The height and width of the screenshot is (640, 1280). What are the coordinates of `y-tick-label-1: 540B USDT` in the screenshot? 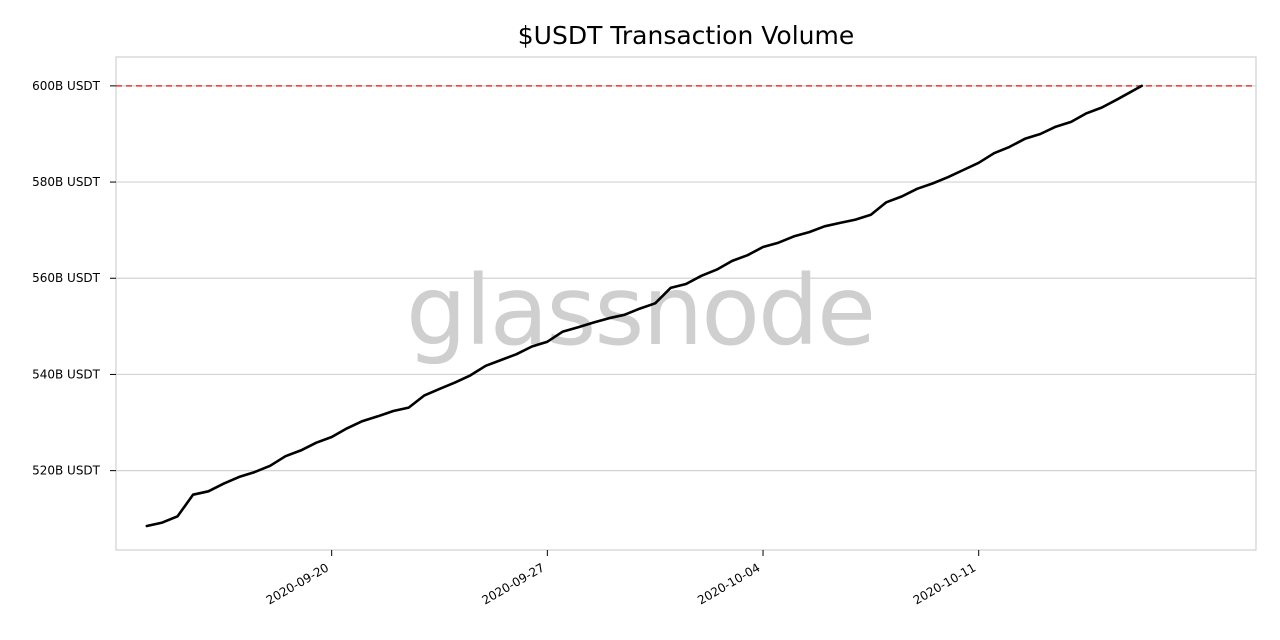 It's located at (66, 374).